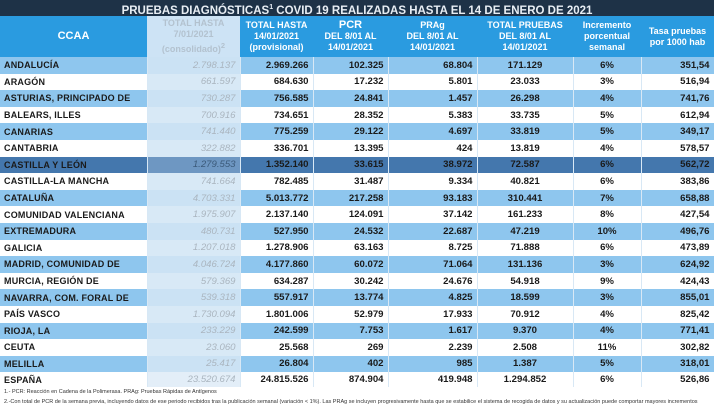 This screenshot has height=419, width=714. What do you see at coordinates (194, 231) in the screenshot?
I see `cell-total-prev: 480.731` at bounding box center [194, 231].